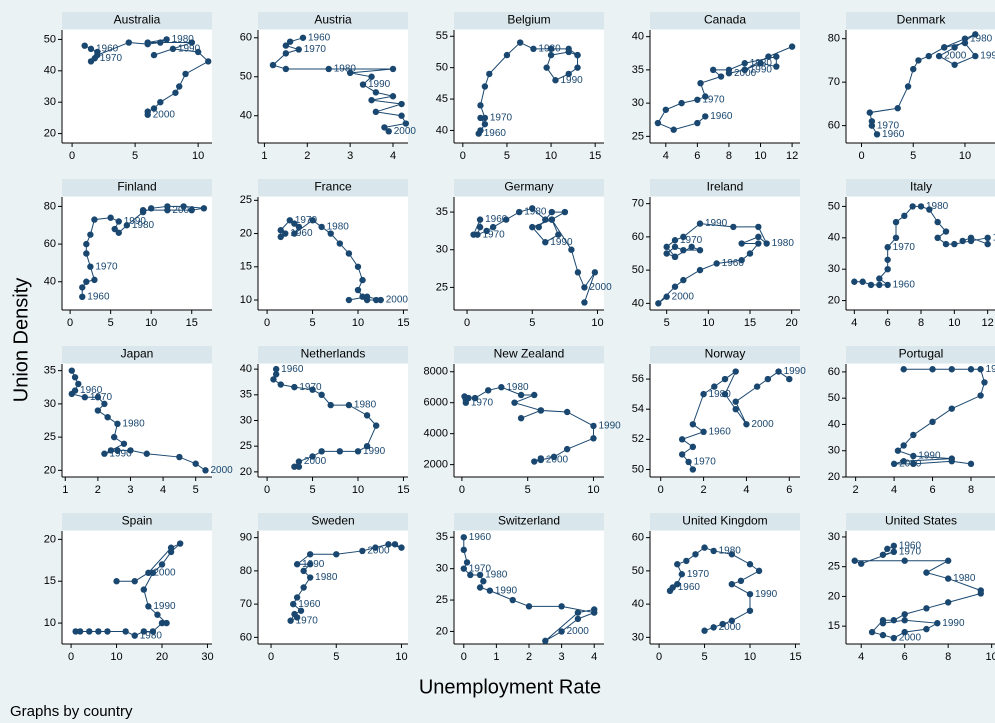  I want to click on x-tick-label: 0, so click(70, 323).